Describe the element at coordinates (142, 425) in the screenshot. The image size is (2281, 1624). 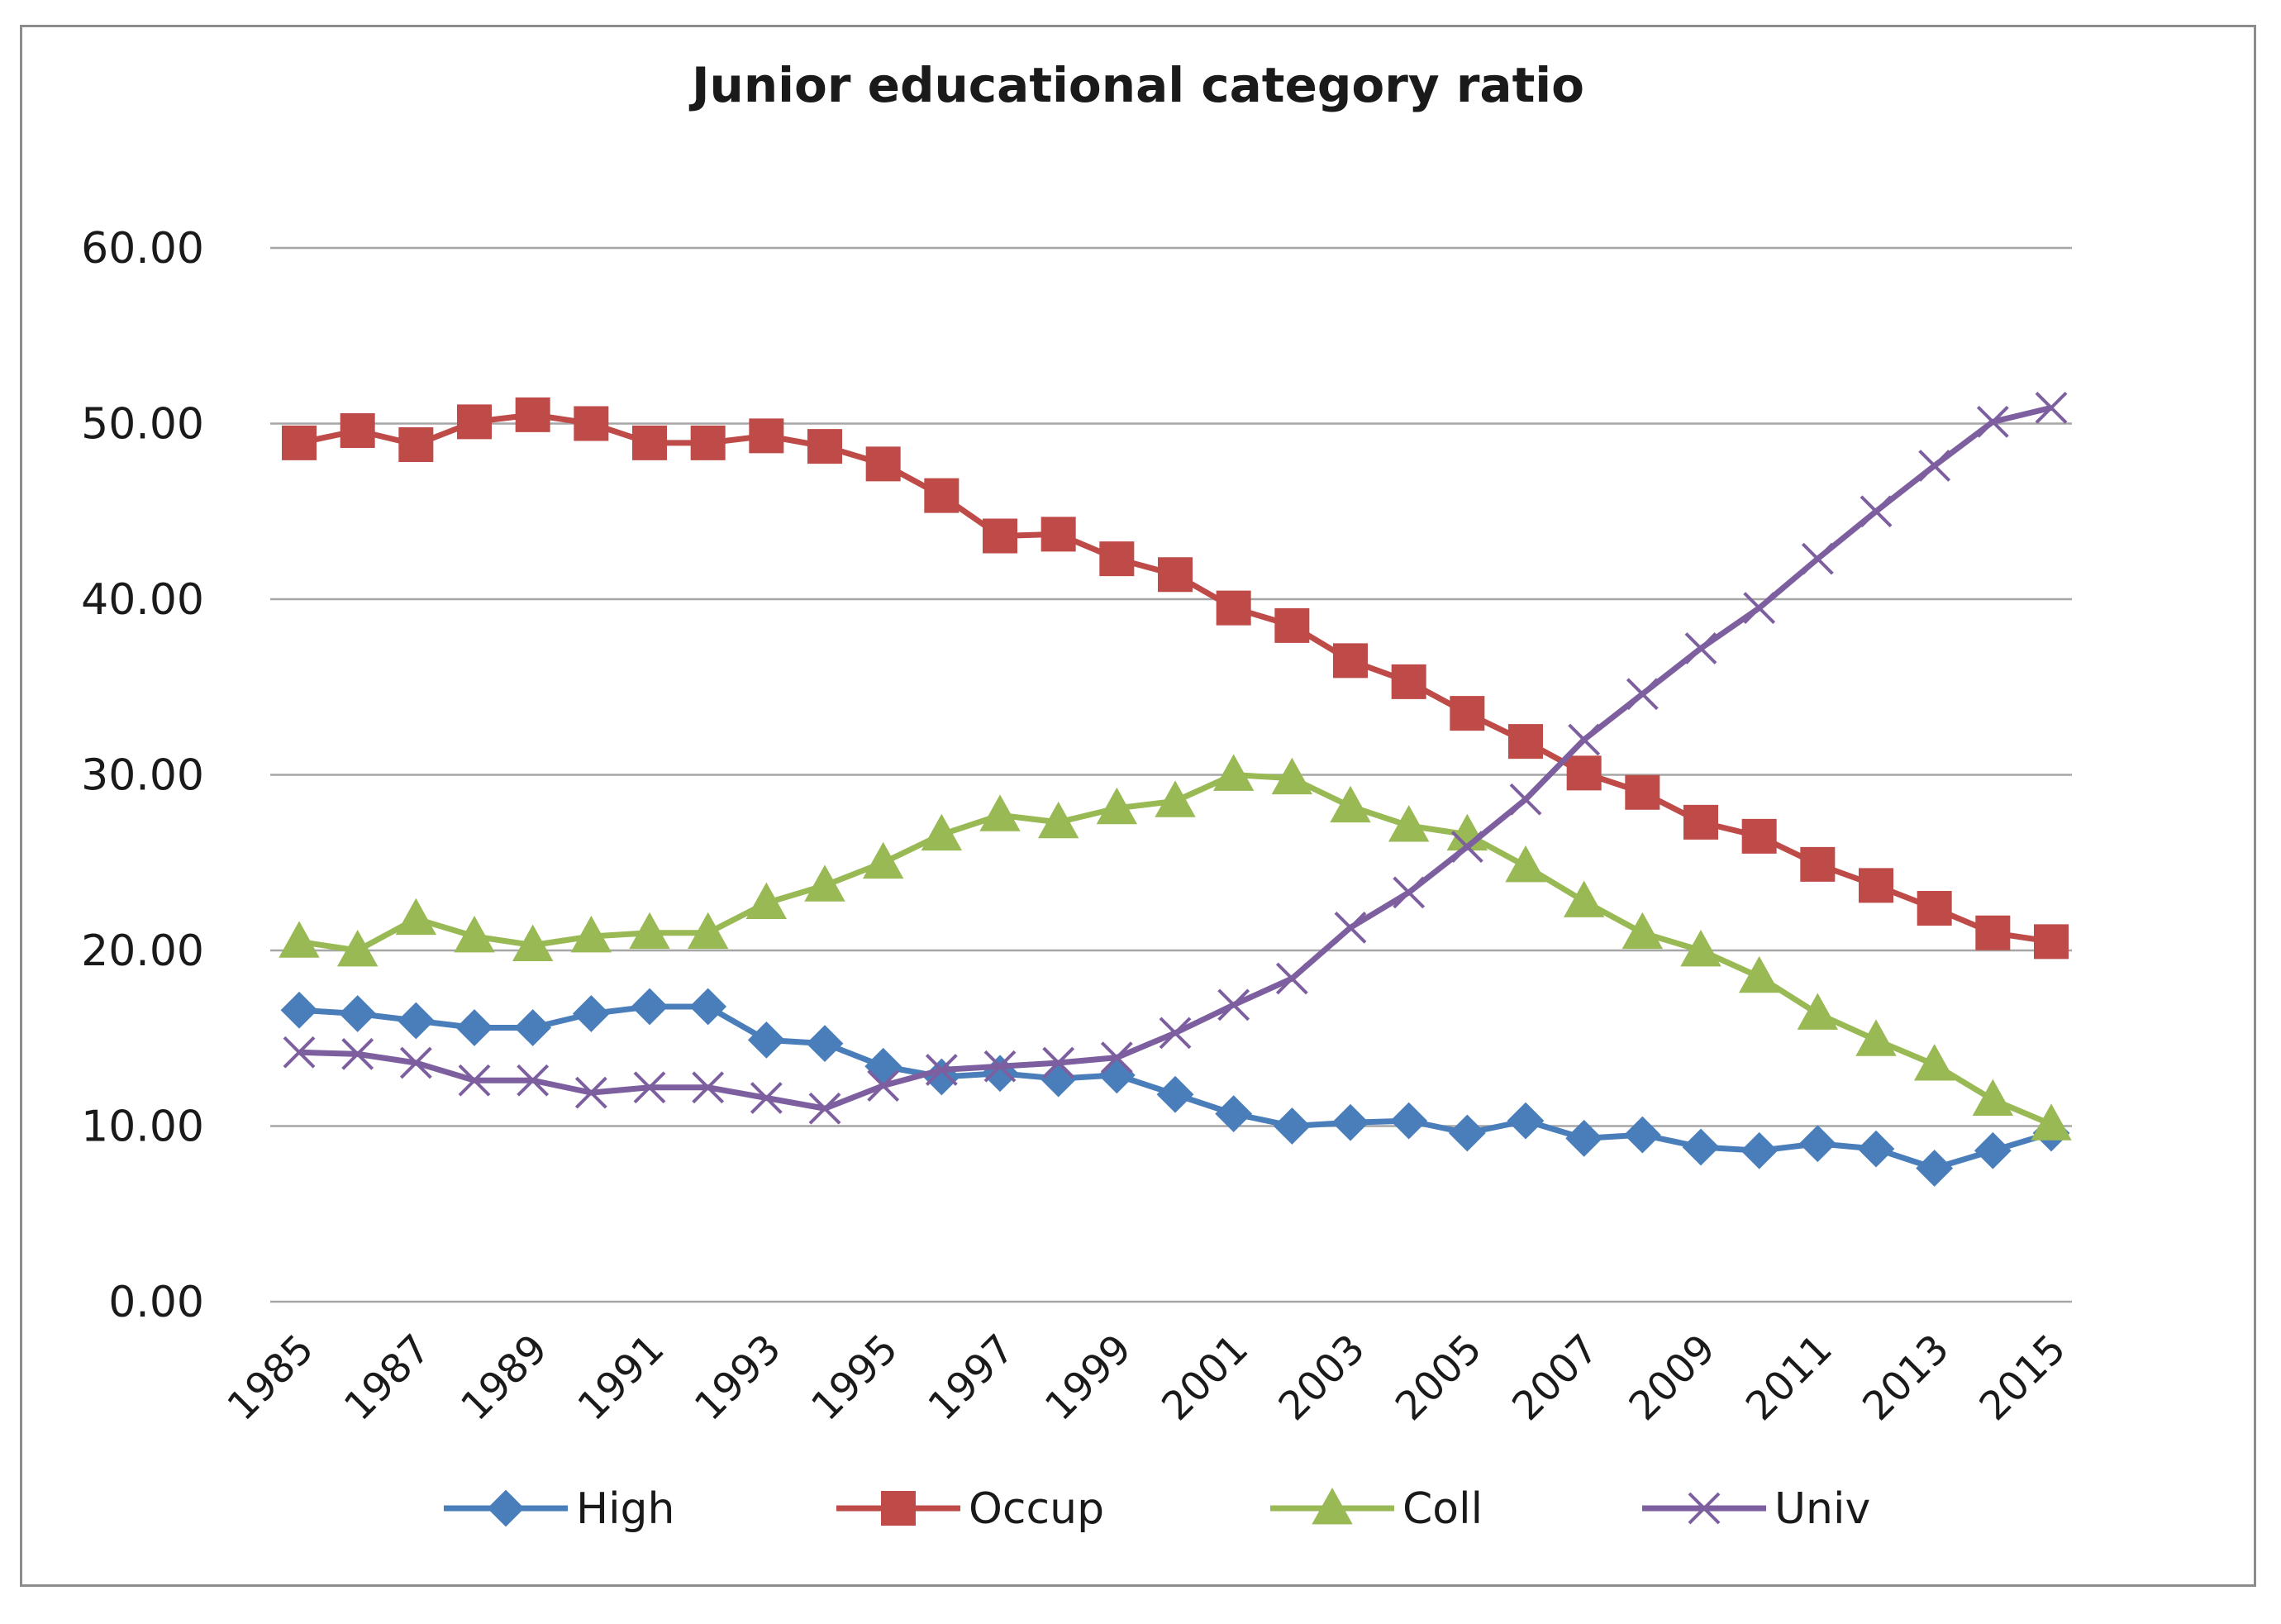
I see `y-tick-label: 50.00` at that location.